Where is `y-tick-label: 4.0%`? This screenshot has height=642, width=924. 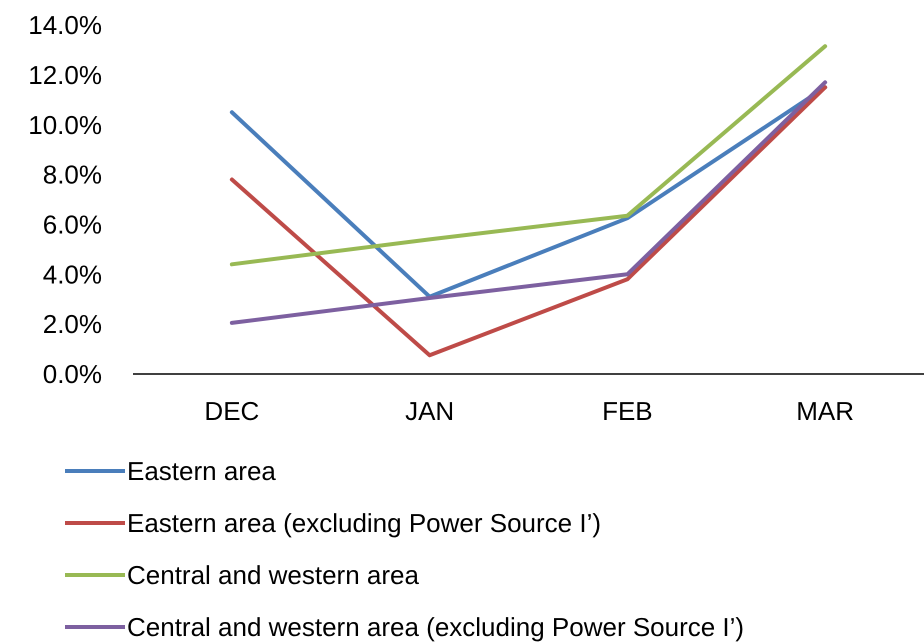 y-tick-label: 4.0% is located at coordinates (72, 274).